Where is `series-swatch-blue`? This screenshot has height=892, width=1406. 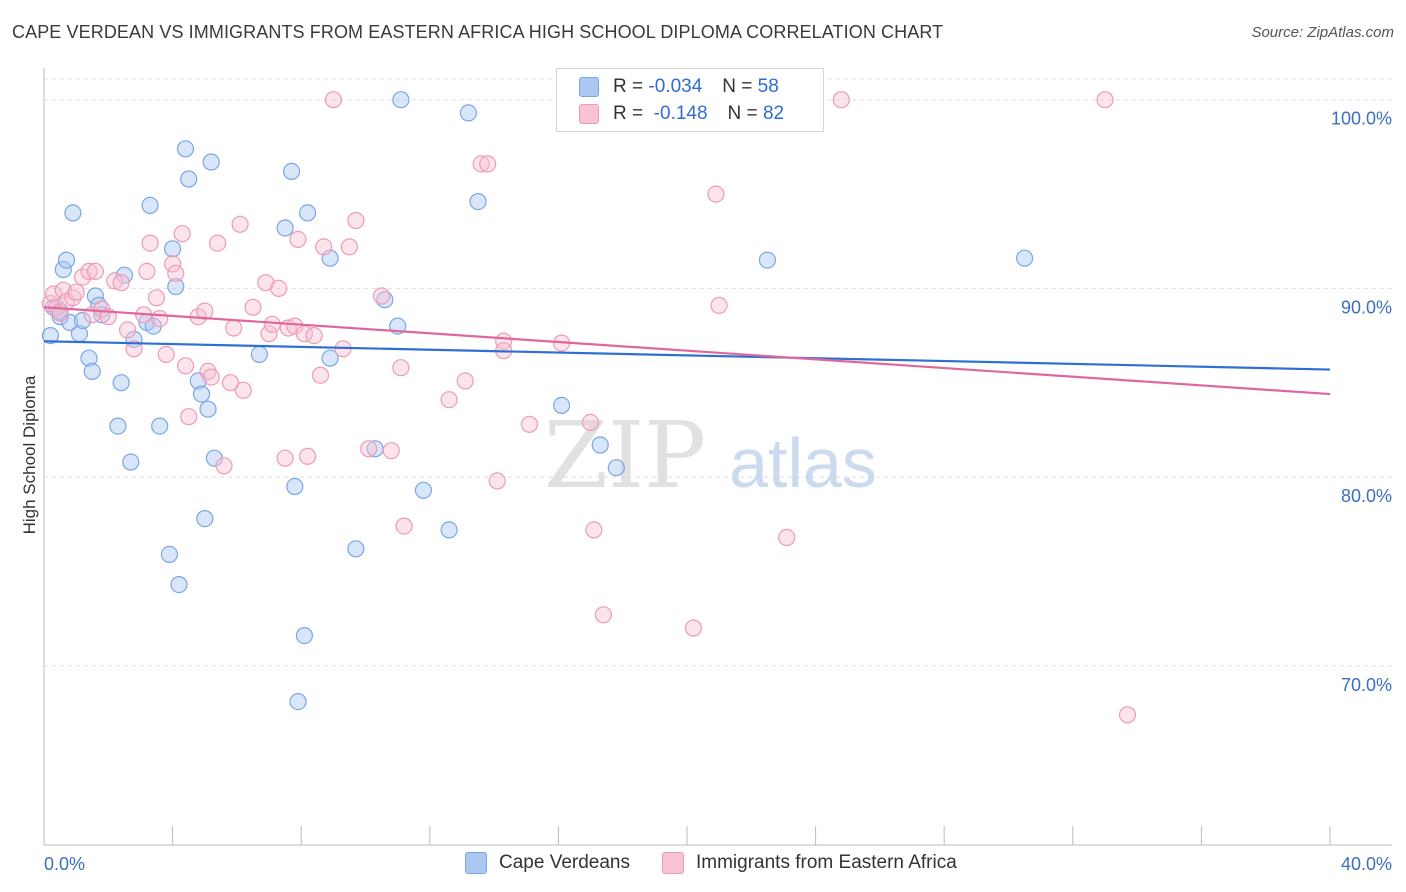
series-swatch-blue is located at coordinates (476, 863).